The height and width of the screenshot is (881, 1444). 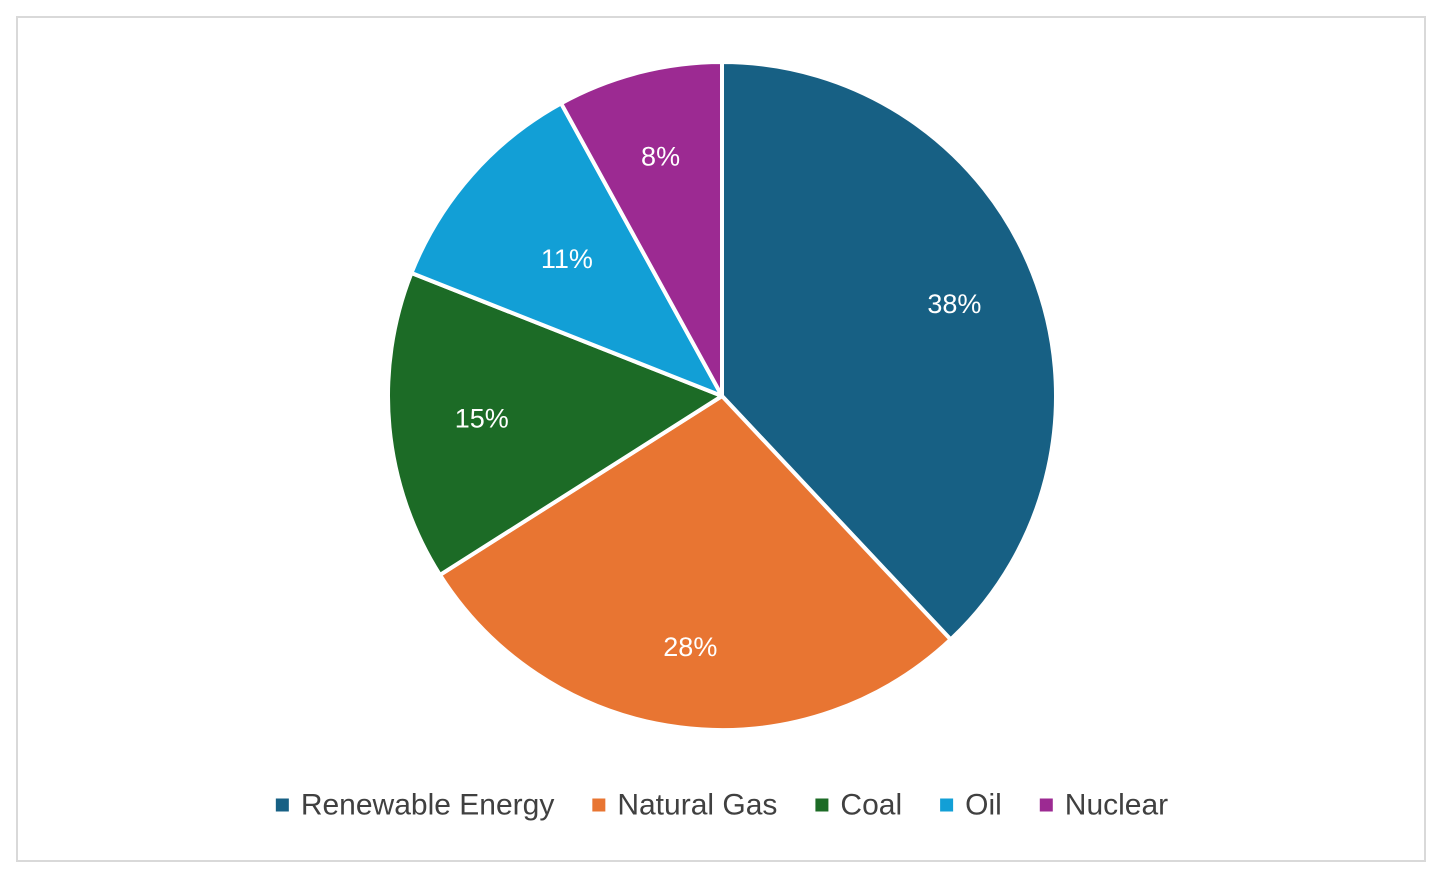 I want to click on legend-label-nuclear: Nuclear, so click(x=1116, y=805).